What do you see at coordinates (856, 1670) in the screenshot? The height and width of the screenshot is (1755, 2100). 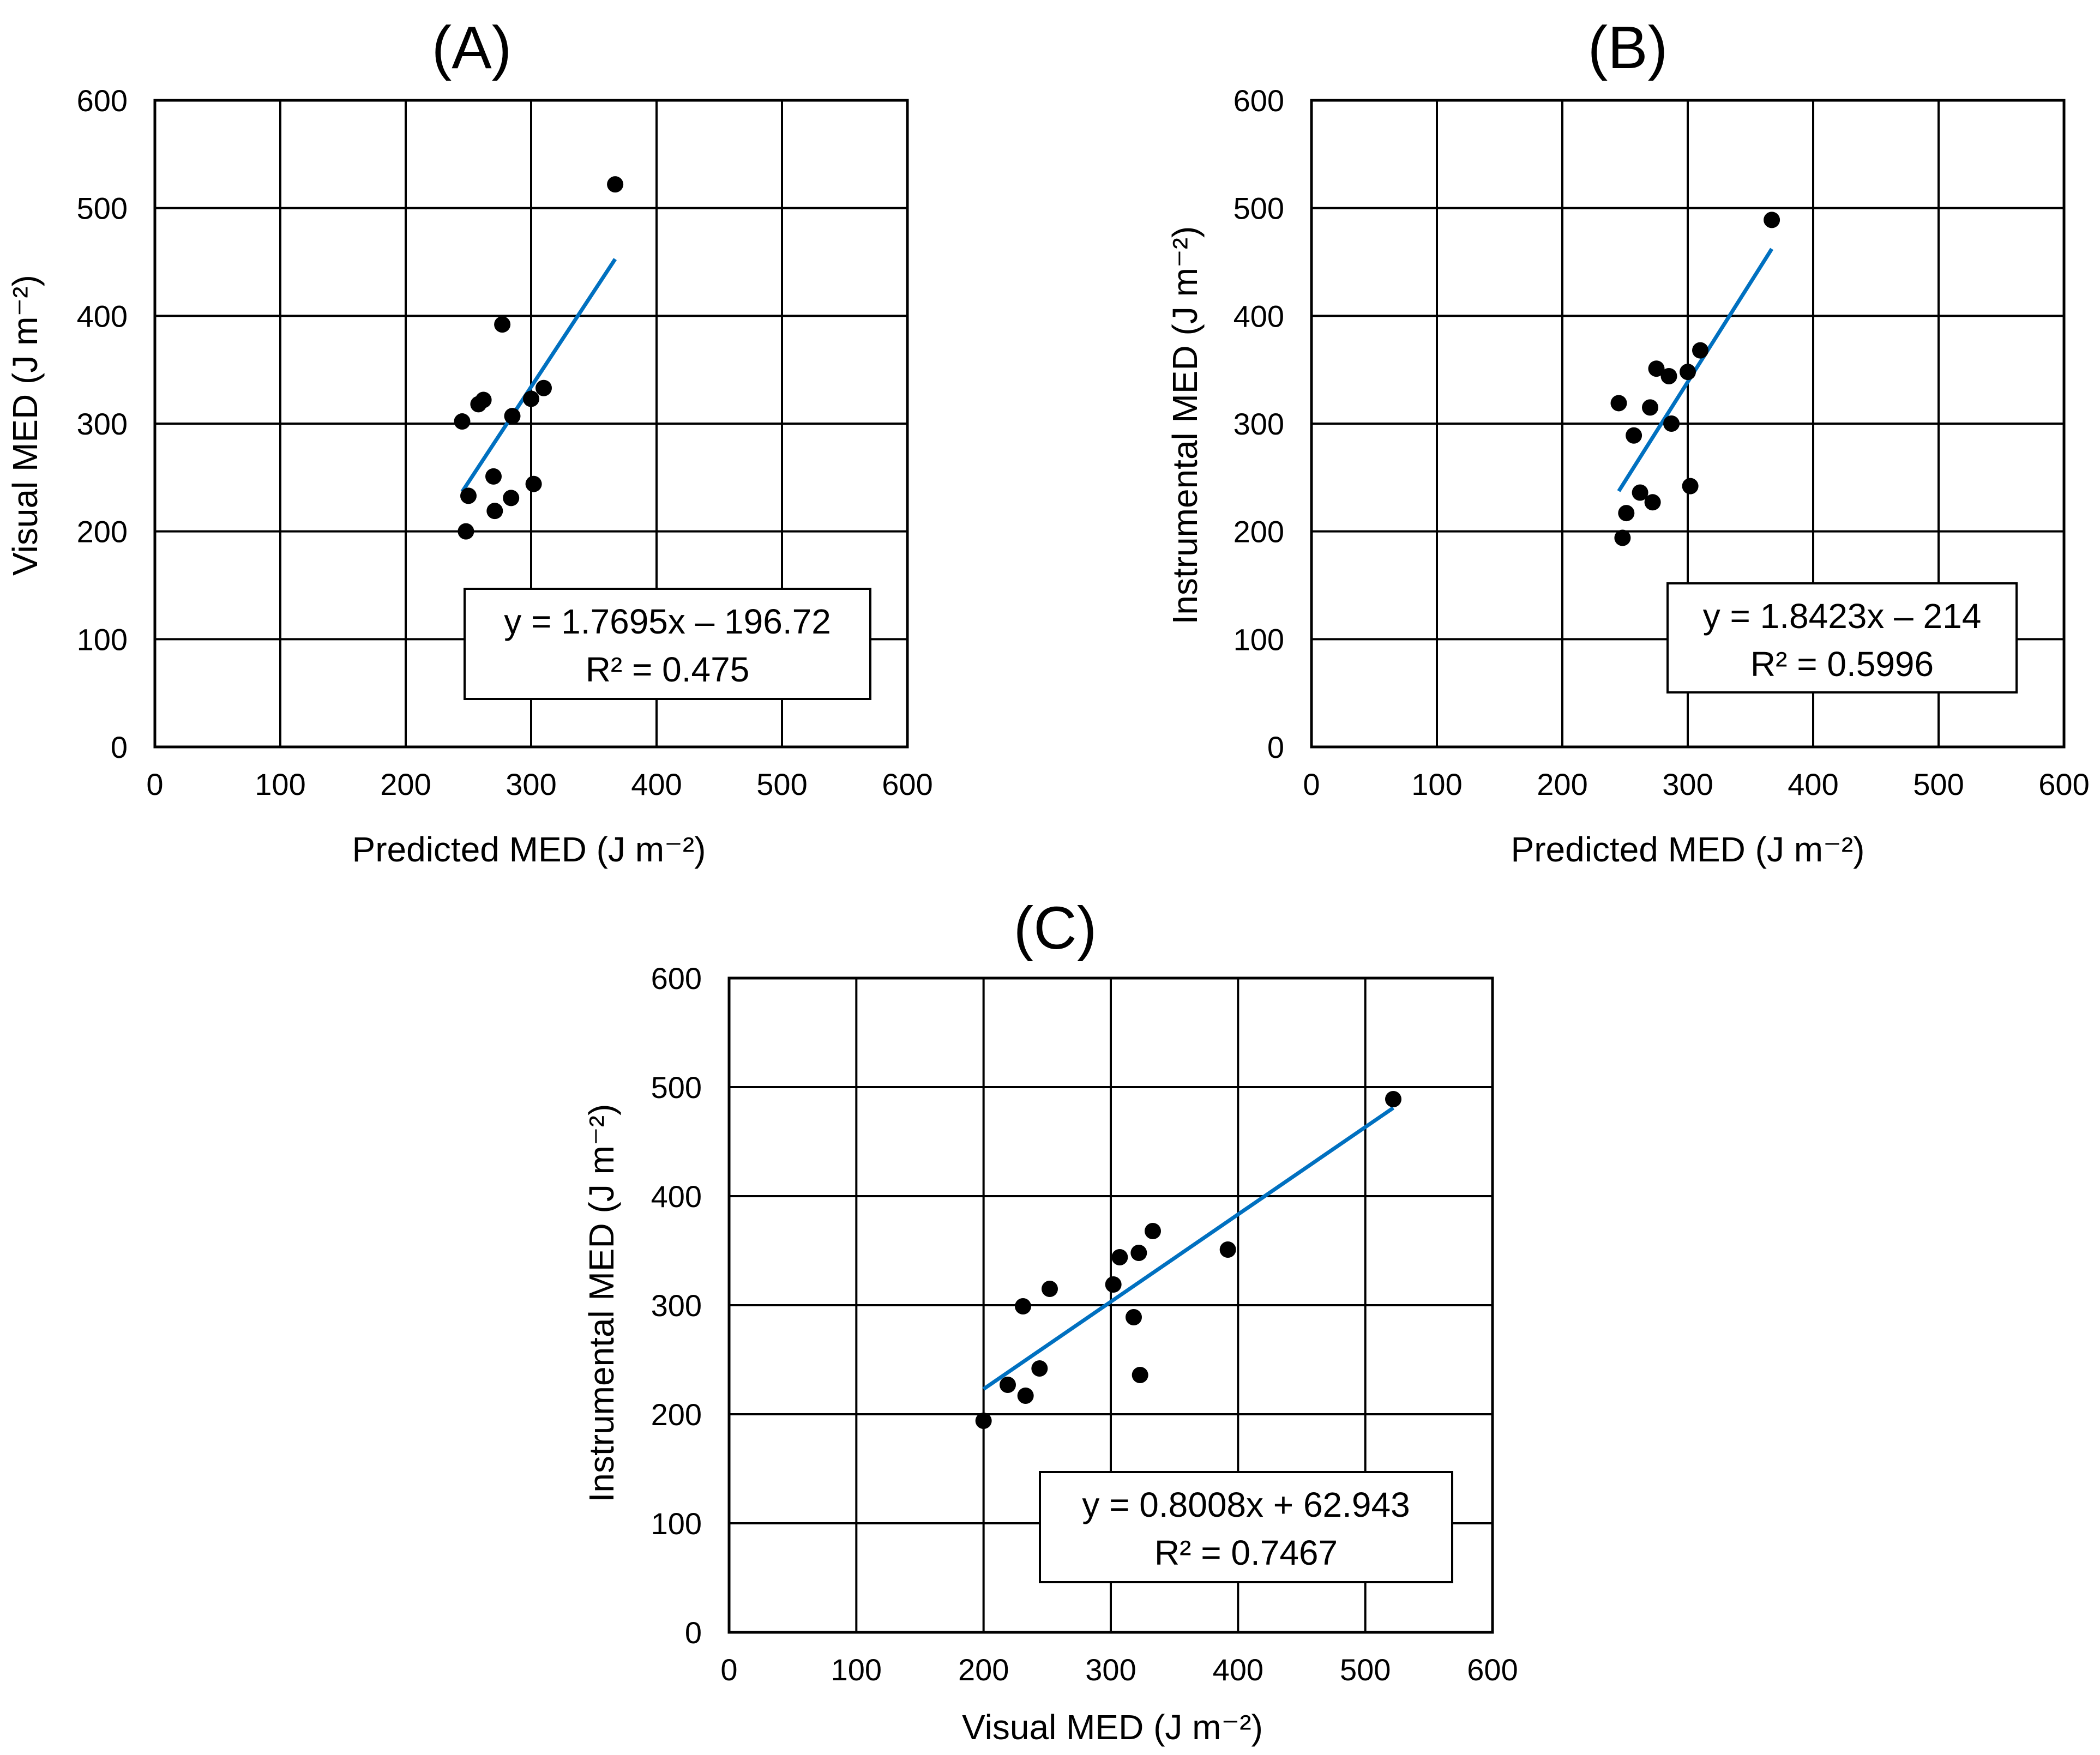 I see `panel-c-x-tick-label: 100` at bounding box center [856, 1670].